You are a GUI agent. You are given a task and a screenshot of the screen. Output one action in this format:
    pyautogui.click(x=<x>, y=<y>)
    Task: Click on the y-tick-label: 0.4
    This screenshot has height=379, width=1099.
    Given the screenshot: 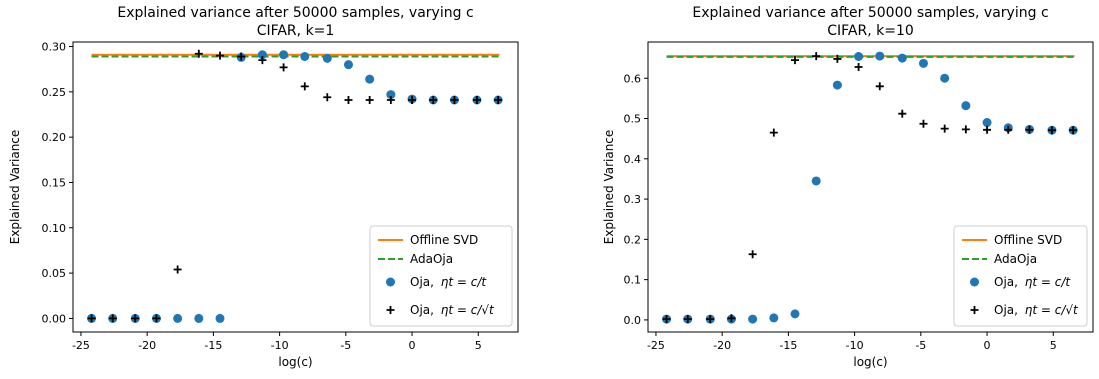 What is the action you would take?
    pyautogui.click(x=633, y=159)
    